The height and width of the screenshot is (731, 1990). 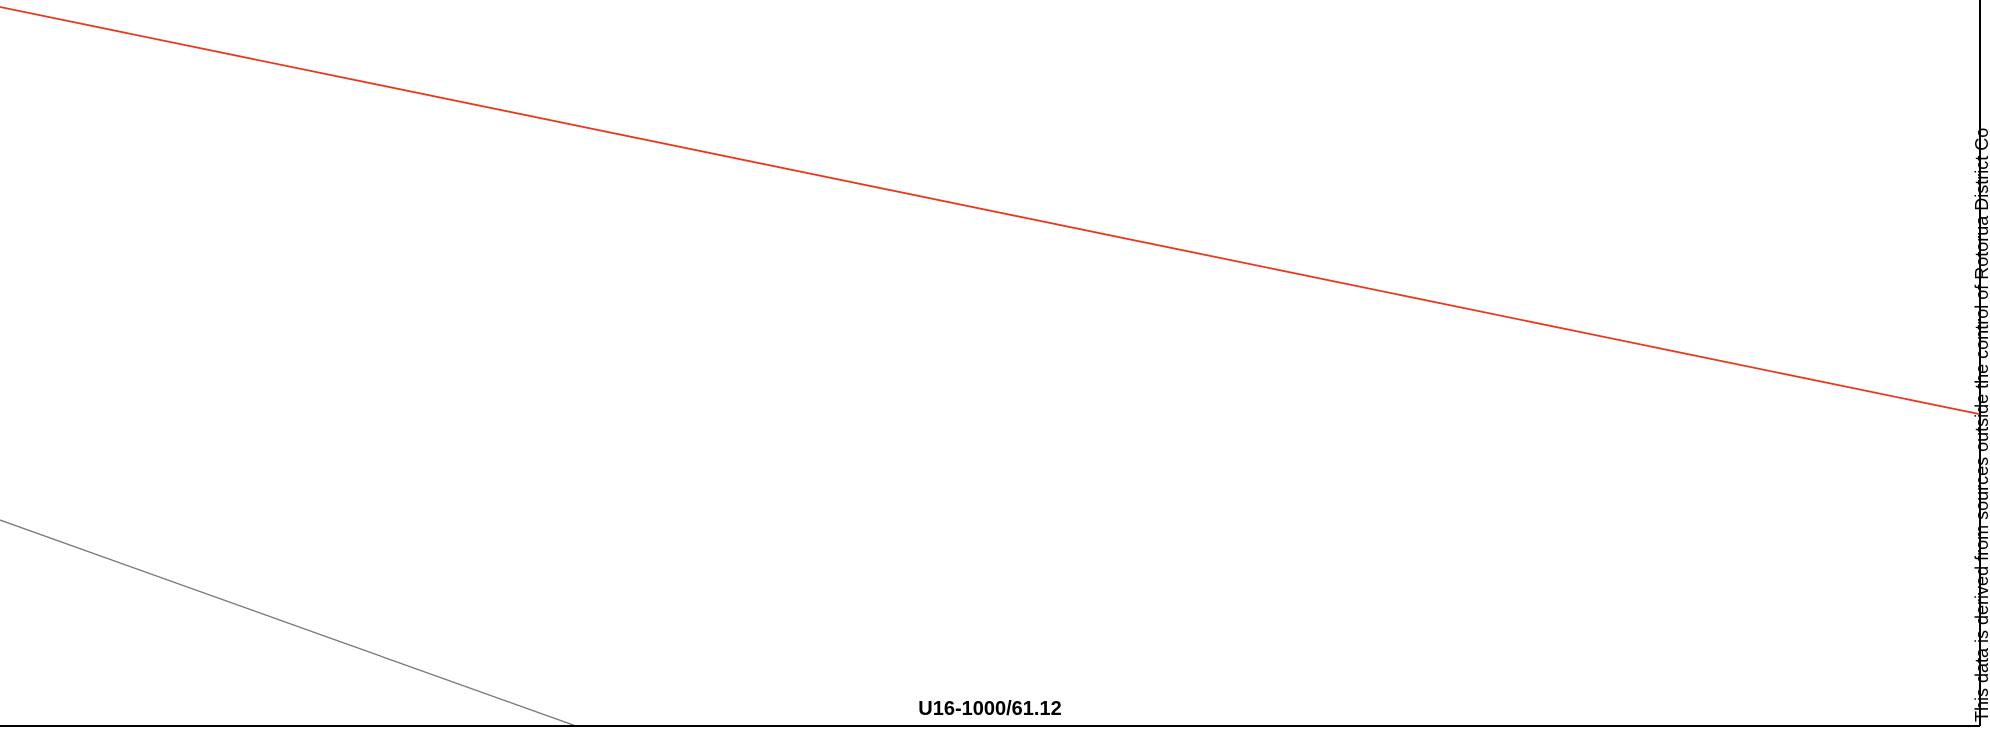 What do you see at coordinates (989, 709) in the screenshot?
I see `parcel-label: U16-1000/61.12` at bounding box center [989, 709].